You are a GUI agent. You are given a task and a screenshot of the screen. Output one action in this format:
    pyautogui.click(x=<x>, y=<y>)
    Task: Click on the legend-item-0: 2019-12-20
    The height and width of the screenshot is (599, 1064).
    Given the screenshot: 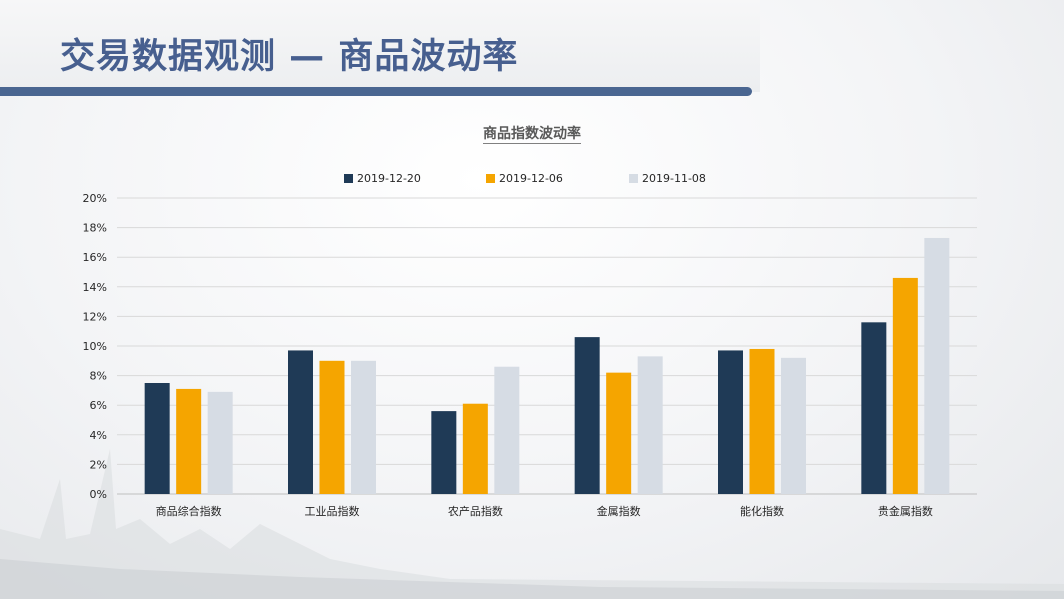 What is the action you would take?
    pyautogui.click(x=382, y=178)
    